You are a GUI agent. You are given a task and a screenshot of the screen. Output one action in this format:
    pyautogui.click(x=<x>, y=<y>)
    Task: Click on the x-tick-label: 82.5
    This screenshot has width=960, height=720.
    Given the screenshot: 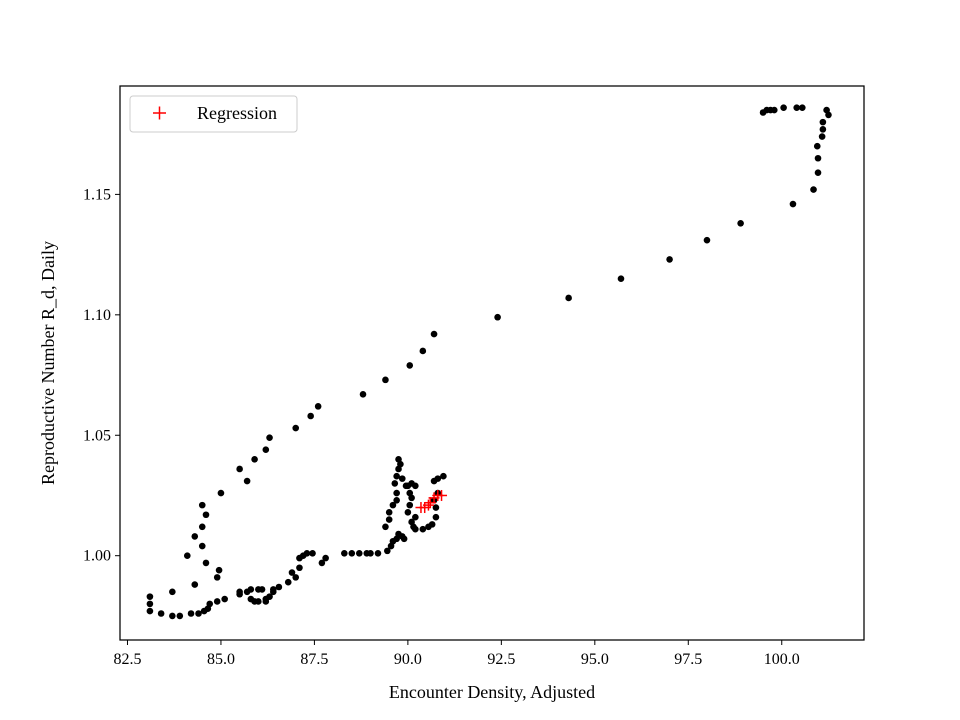 What is the action you would take?
    pyautogui.click(x=127, y=659)
    